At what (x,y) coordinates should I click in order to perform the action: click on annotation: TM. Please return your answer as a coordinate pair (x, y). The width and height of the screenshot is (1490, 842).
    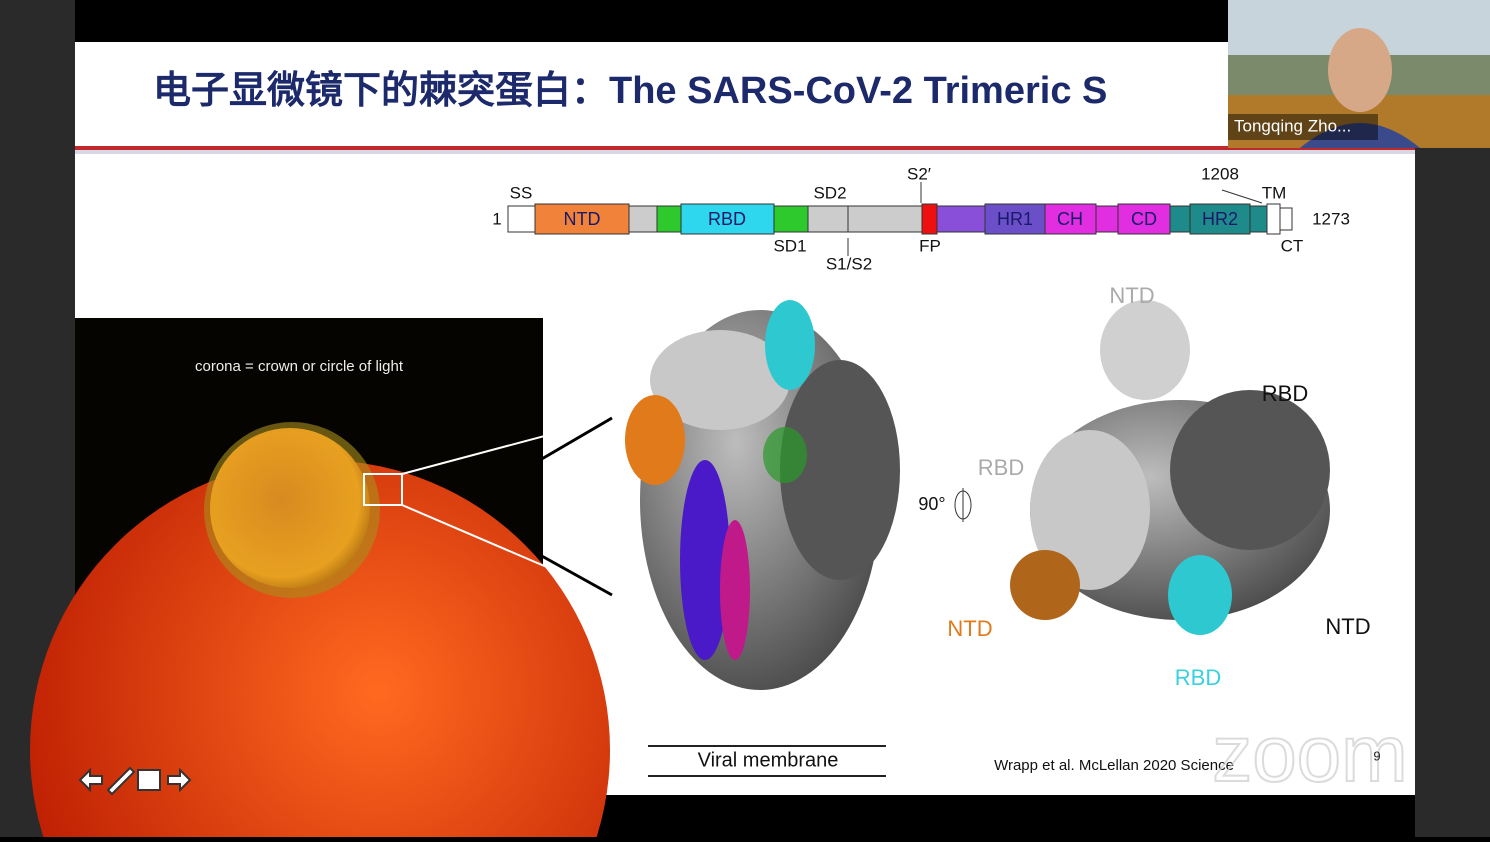
    Looking at the image, I should click on (1274, 192).